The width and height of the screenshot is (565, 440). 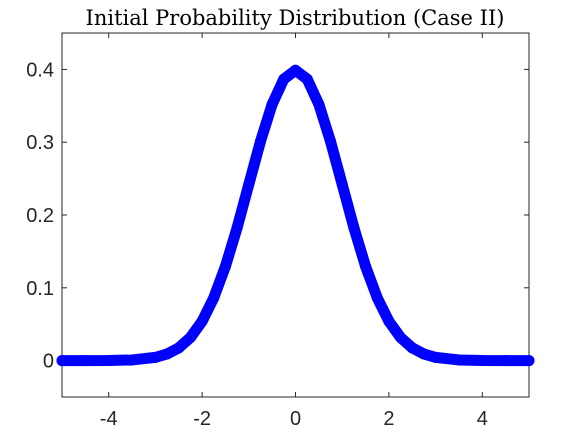 I want to click on y-tick-label: 0.2, so click(x=40, y=216).